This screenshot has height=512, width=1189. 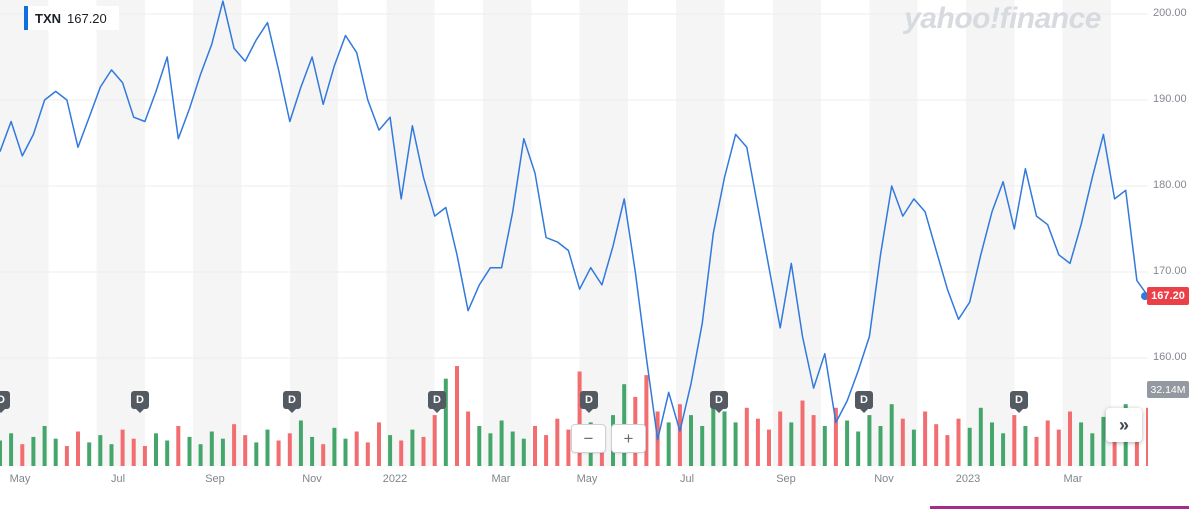 What do you see at coordinates (48, 18) in the screenshot?
I see `ticker-symbol: TXN` at bounding box center [48, 18].